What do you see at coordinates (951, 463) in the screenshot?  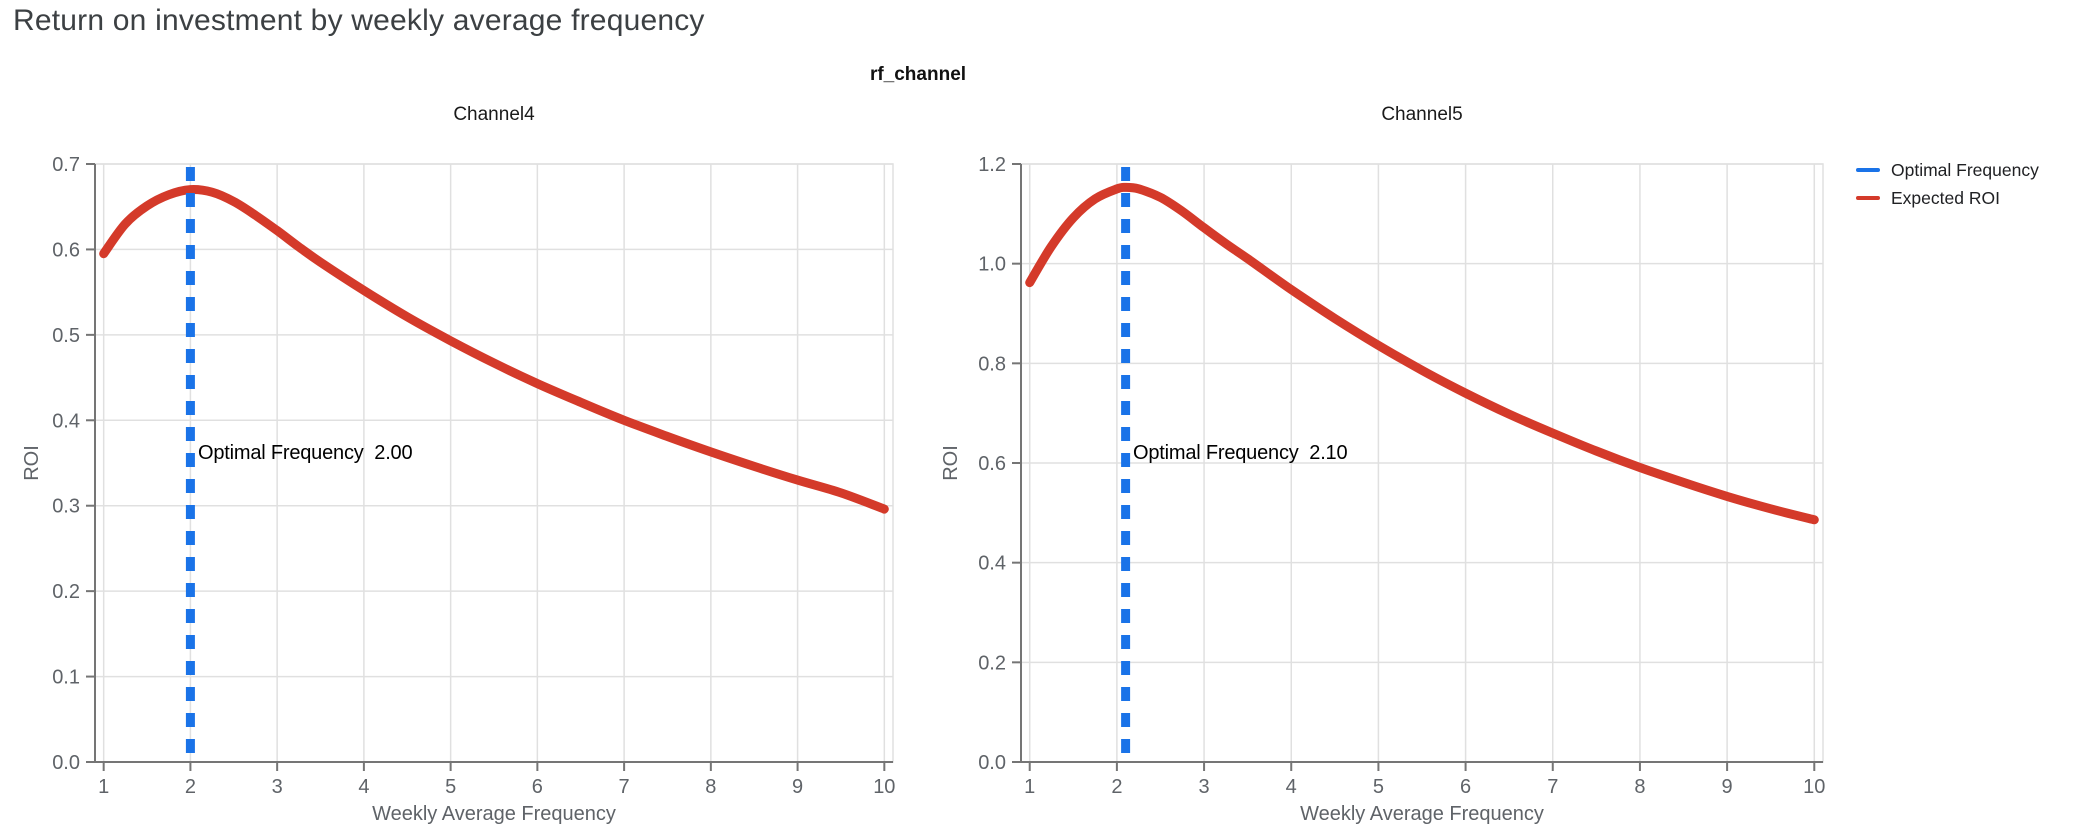 I see `y-axis-label-channel5: ROI` at bounding box center [951, 463].